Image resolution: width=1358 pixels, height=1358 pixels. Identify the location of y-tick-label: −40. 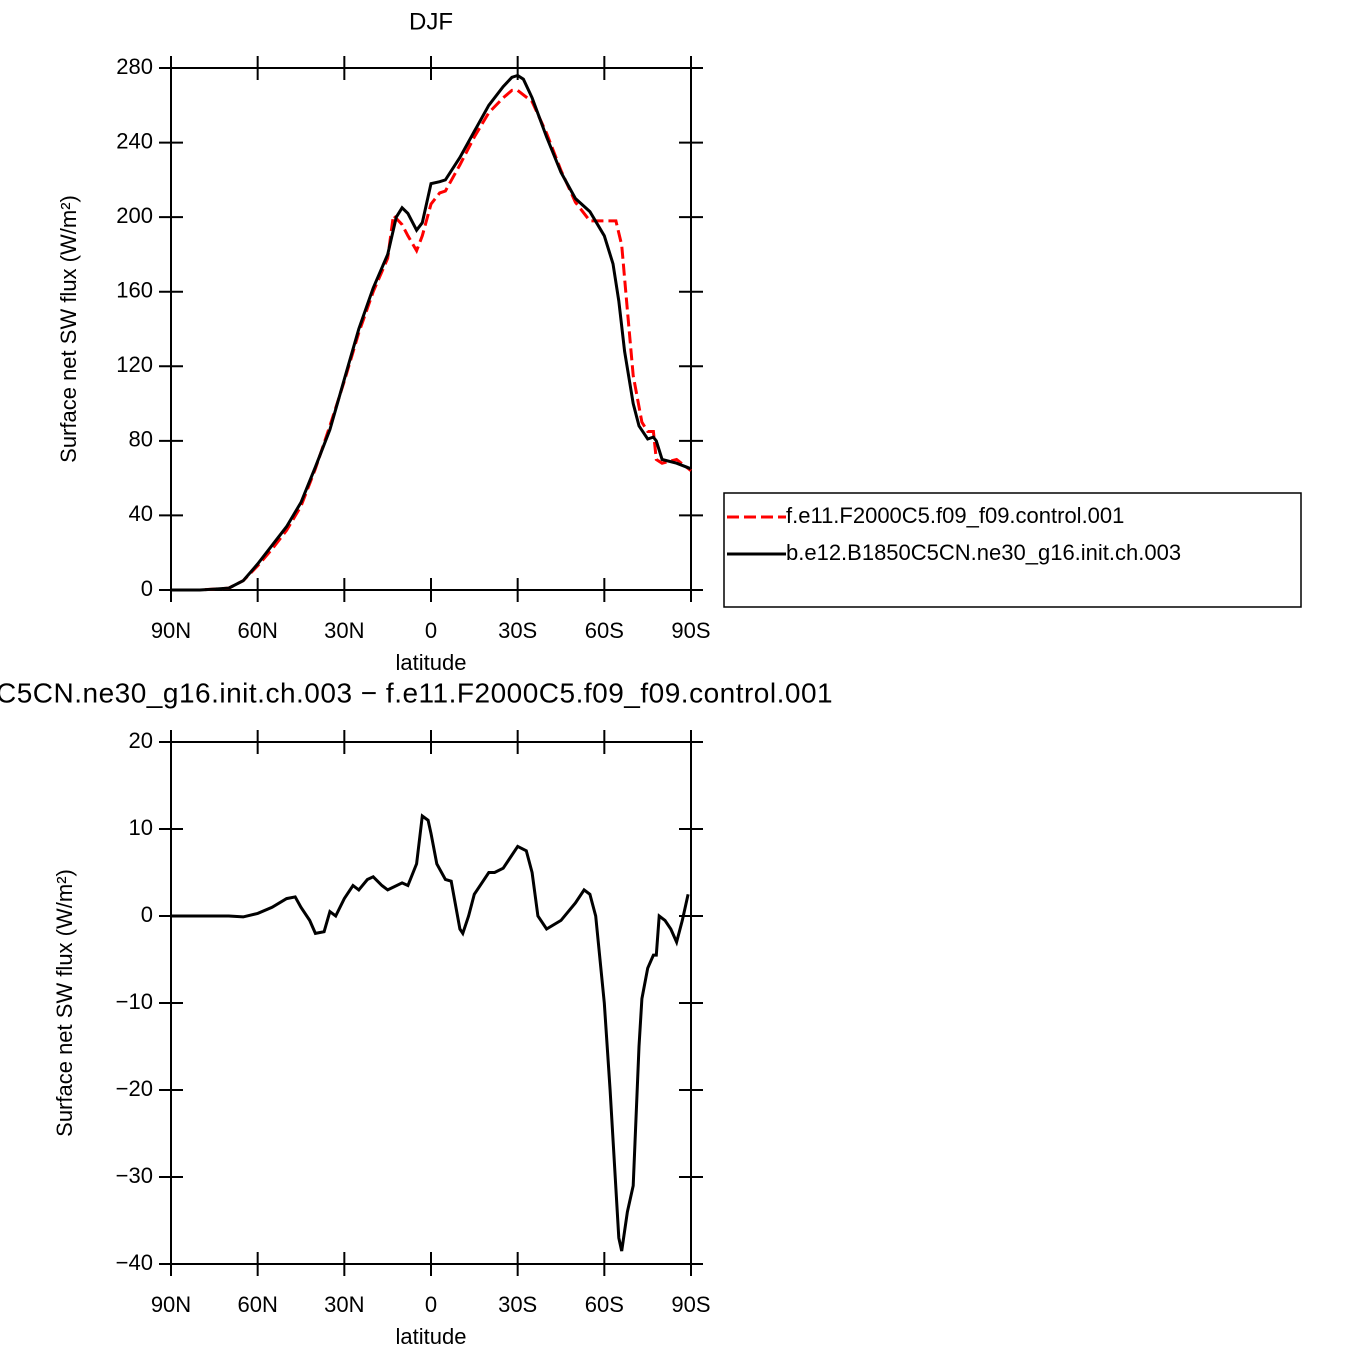
(134, 1262).